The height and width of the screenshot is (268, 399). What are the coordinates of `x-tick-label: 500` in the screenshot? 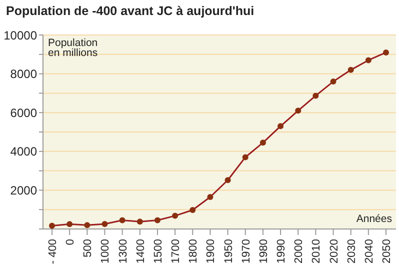 It's located at (88, 248).